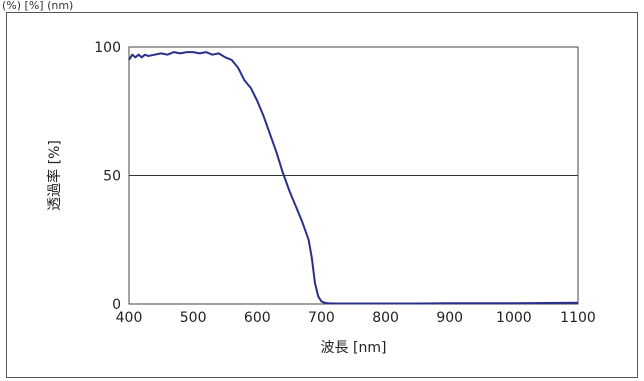  I want to click on x-tick-label: 700, so click(321, 318).